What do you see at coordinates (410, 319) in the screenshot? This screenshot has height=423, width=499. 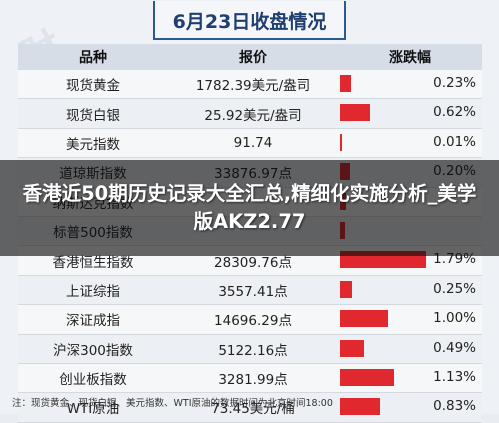 I see `row-change-cell: 1.00%` at bounding box center [410, 319].